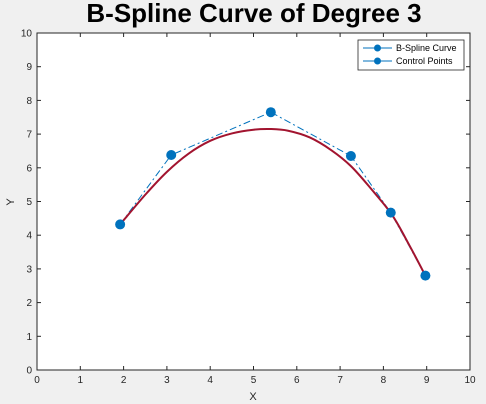  What do you see at coordinates (253, 397) in the screenshot?
I see `x-axis-label: X` at bounding box center [253, 397].